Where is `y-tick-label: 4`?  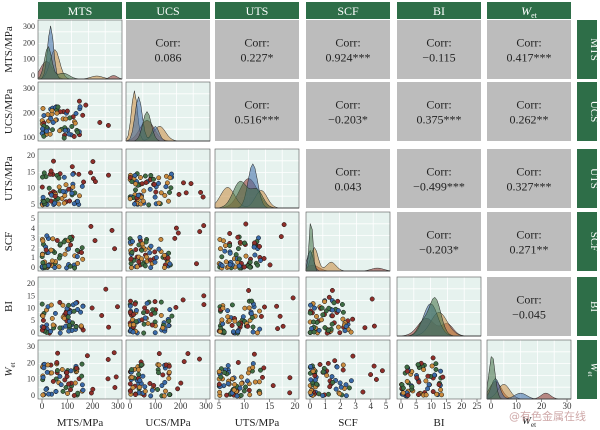 y-tick-label: 4 is located at coordinates (33, 228).